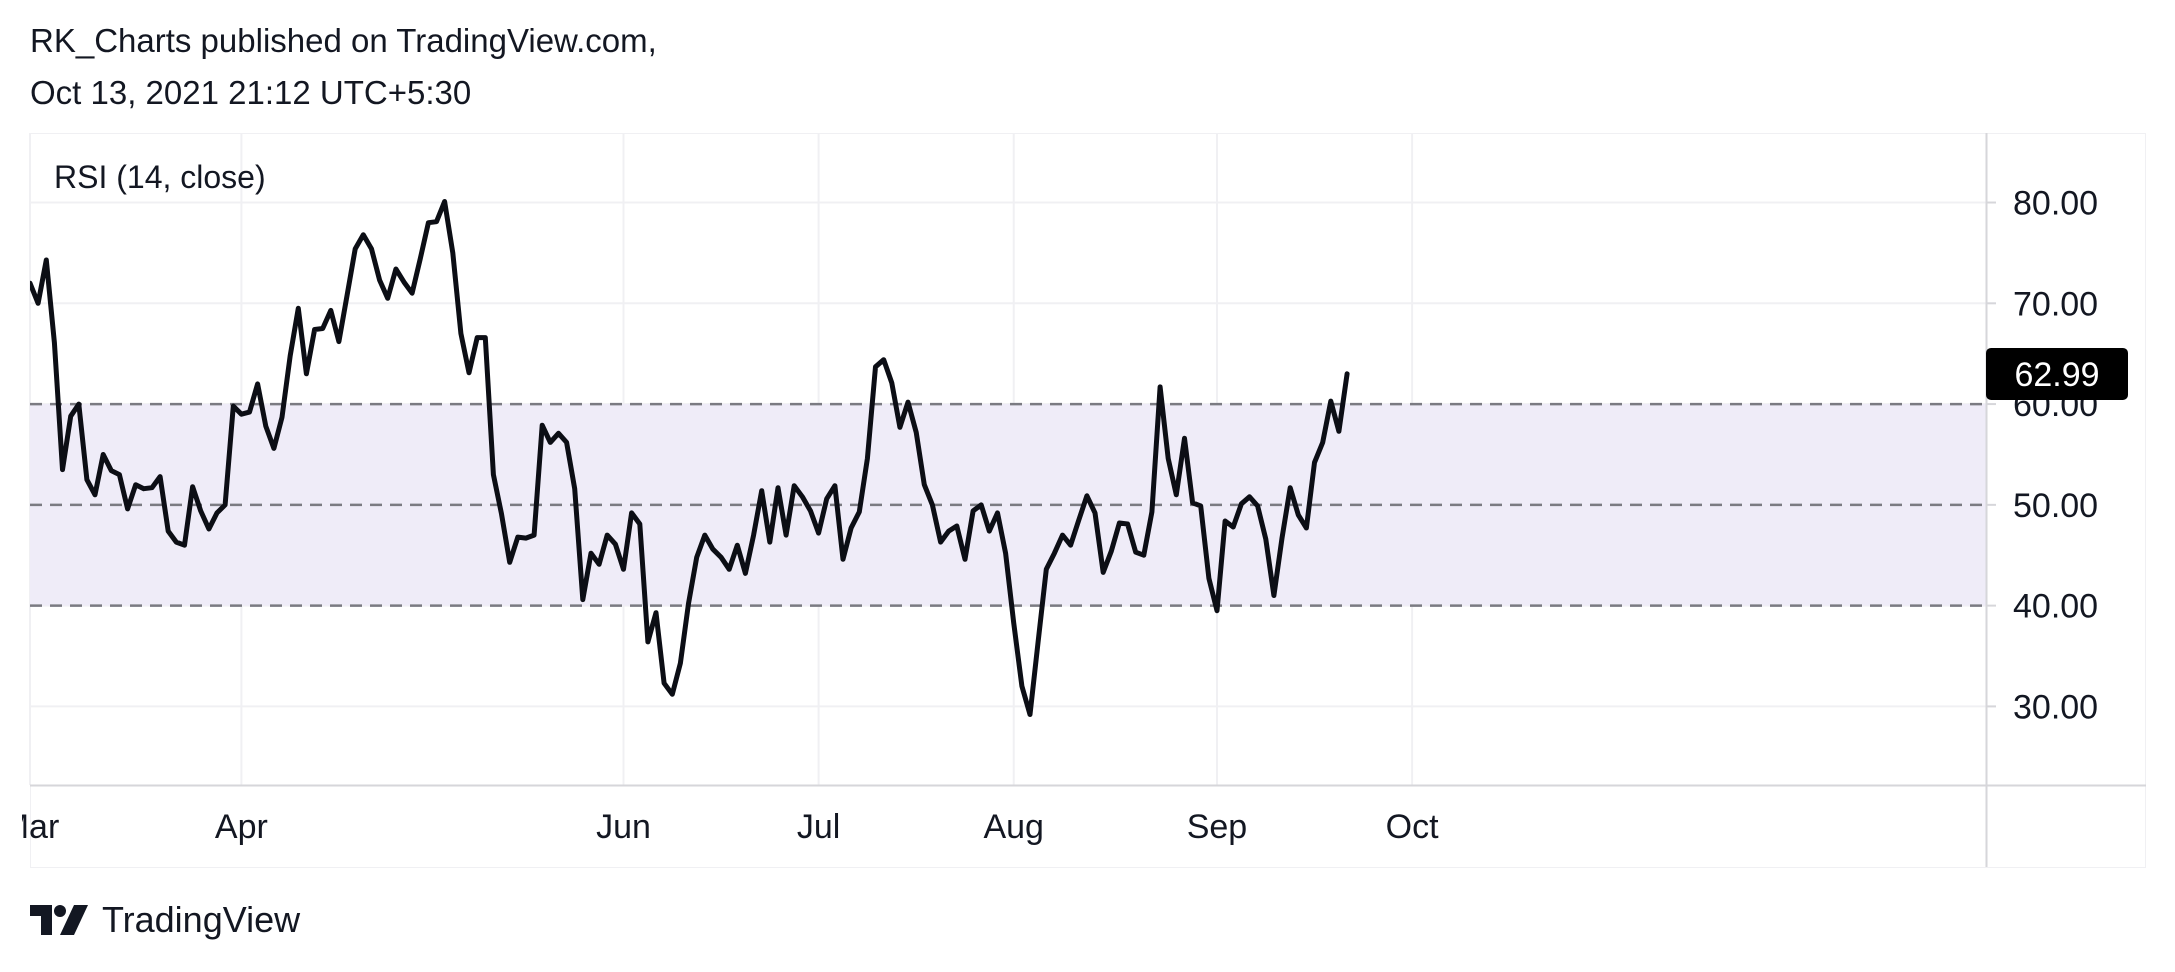 This screenshot has width=2175, height=972. What do you see at coordinates (1217, 827) in the screenshot?
I see `x-tick-label: Sep` at bounding box center [1217, 827].